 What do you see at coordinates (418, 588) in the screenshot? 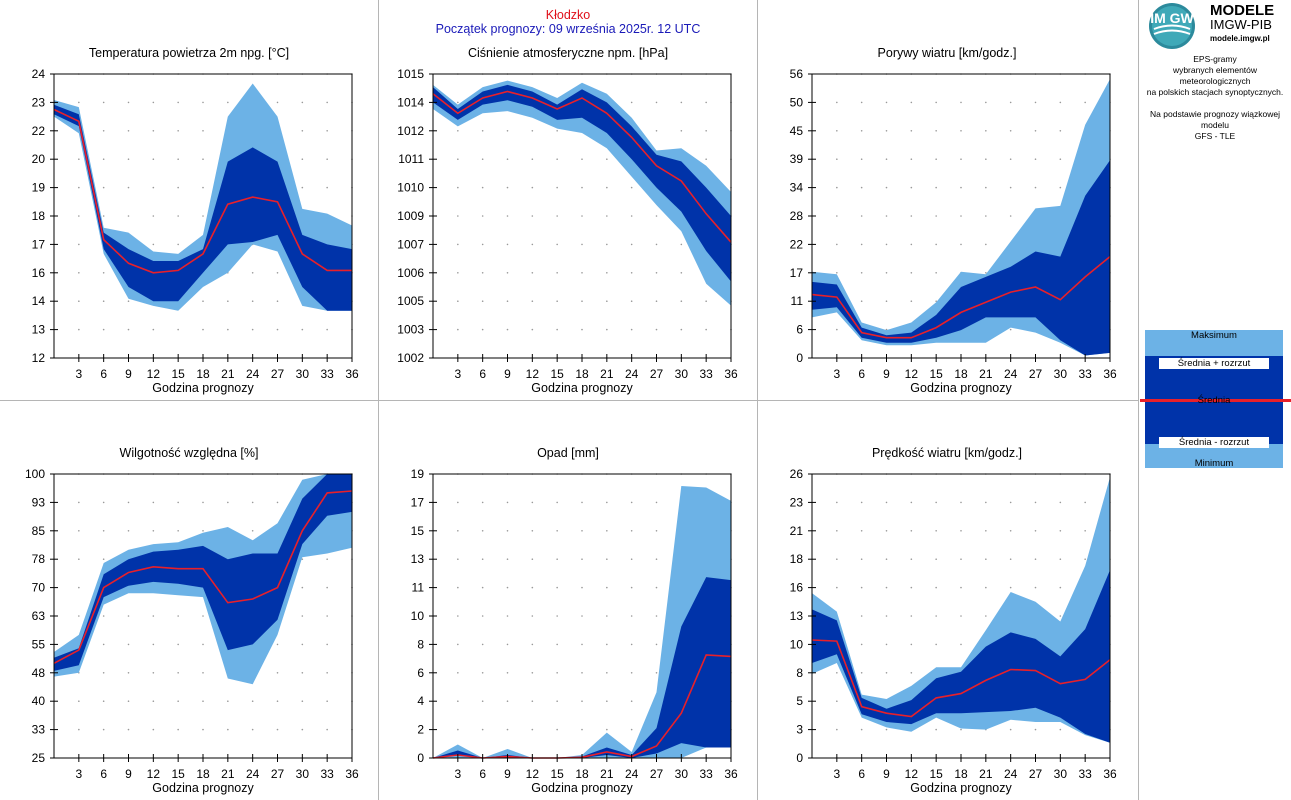
I see `y-tick-label: 11` at bounding box center [418, 588].